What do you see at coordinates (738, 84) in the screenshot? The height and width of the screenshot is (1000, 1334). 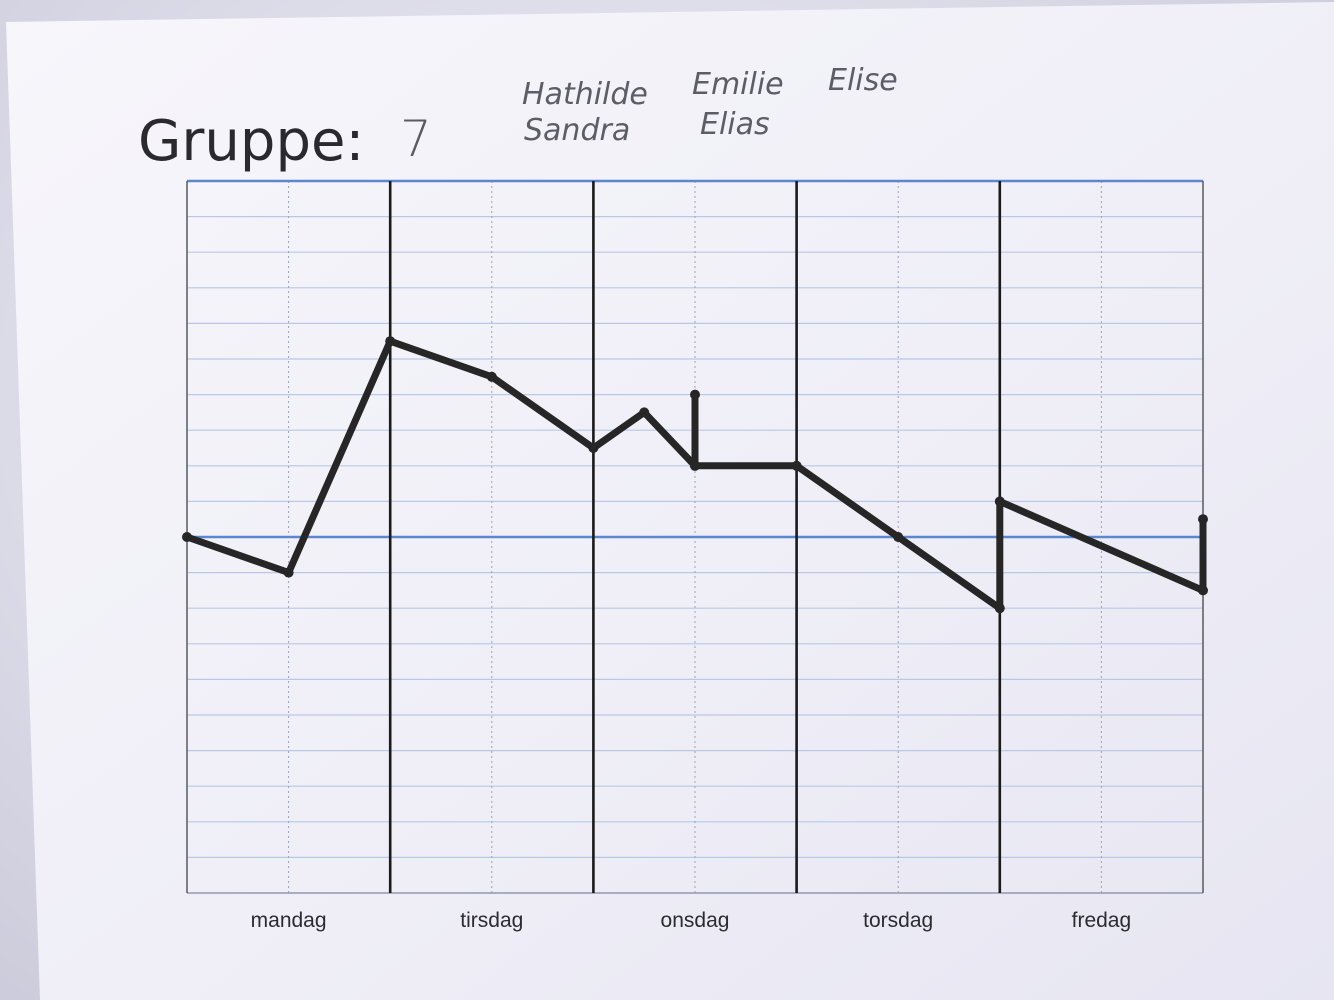 I see `member-name: Emilie` at bounding box center [738, 84].